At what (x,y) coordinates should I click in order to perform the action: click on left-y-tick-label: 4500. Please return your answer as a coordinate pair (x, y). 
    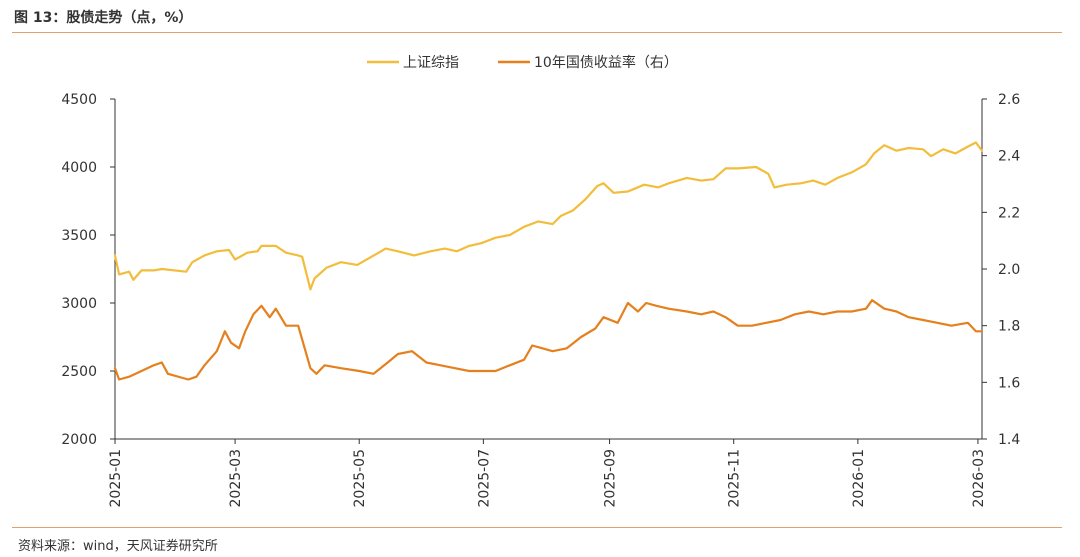
    Looking at the image, I should click on (79, 100).